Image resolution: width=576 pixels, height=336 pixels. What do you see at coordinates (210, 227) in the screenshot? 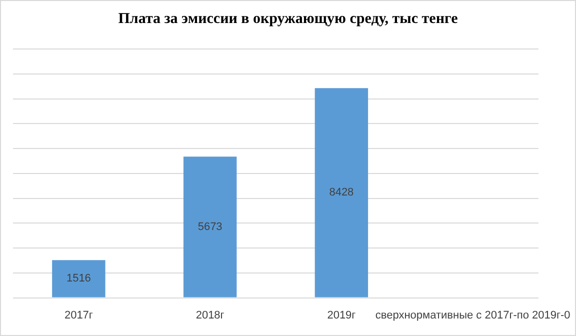
I see `data-label: 5673` at bounding box center [210, 227].